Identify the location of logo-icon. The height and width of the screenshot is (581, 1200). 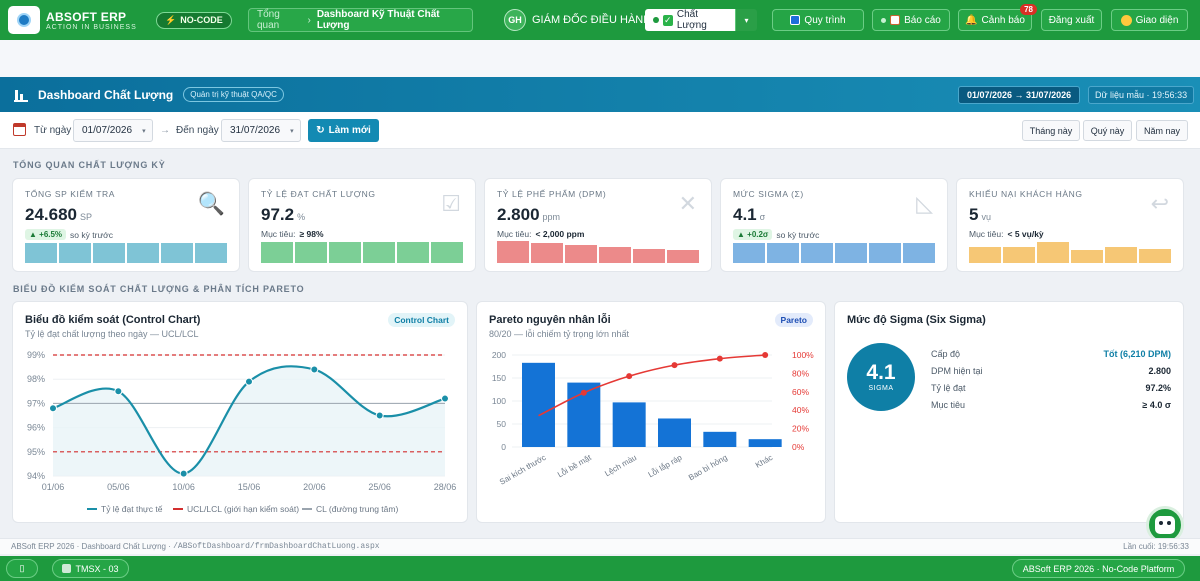
(24, 20).